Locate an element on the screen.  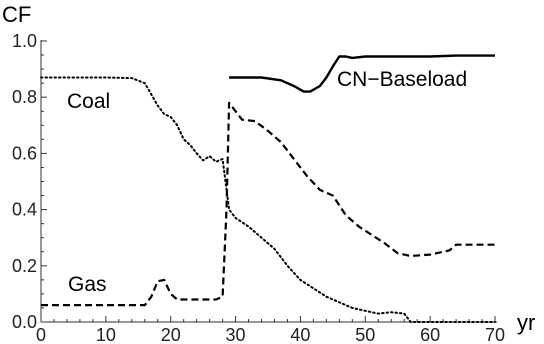
y-tick-label: 0.8 is located at coordinates (24, 97).